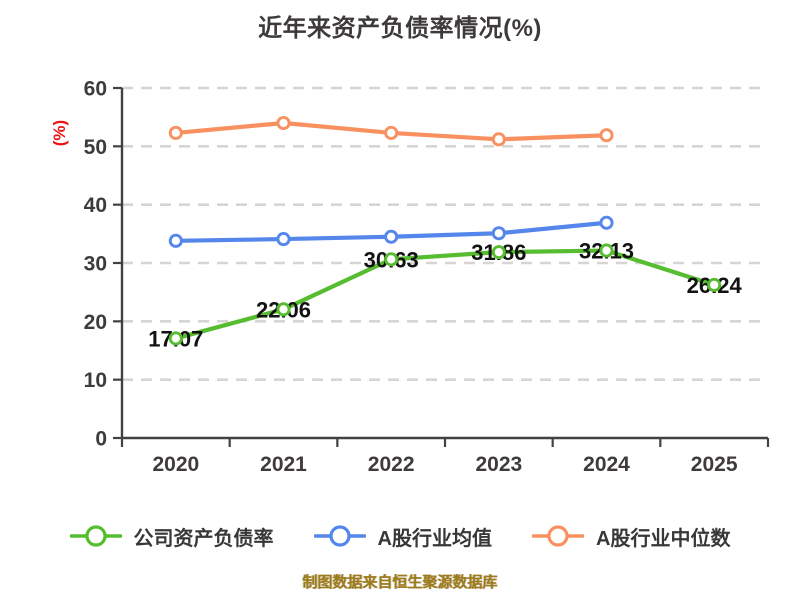  Describe the element at coordinates (283, 464) in the screenshot. I see `x-tick-label-2021: 2021` at that location.